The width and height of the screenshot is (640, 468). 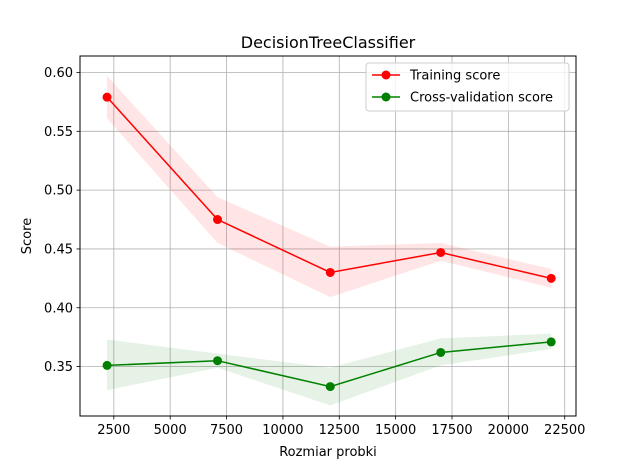 What do you see at coordinates (282, 430) in the screenshot?
I see `x-tick-label: 10000` at bounding box center [282, 430].